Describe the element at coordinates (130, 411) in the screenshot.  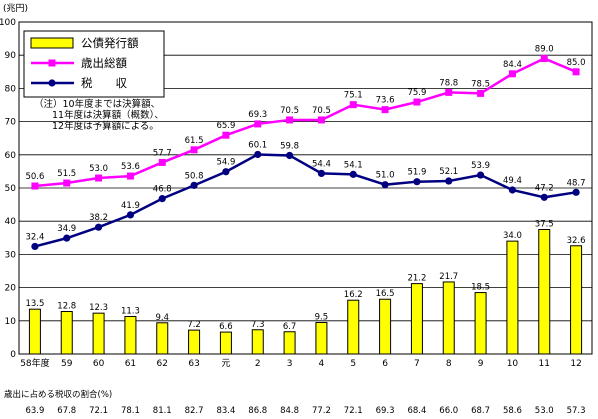
I see `ratio-value: 78.1` at that location.